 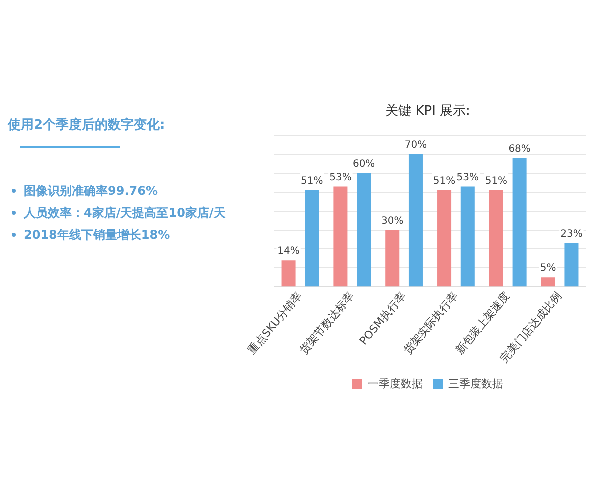 I want to click on legend-label: 三季度数据, so click(x=476, y=383).